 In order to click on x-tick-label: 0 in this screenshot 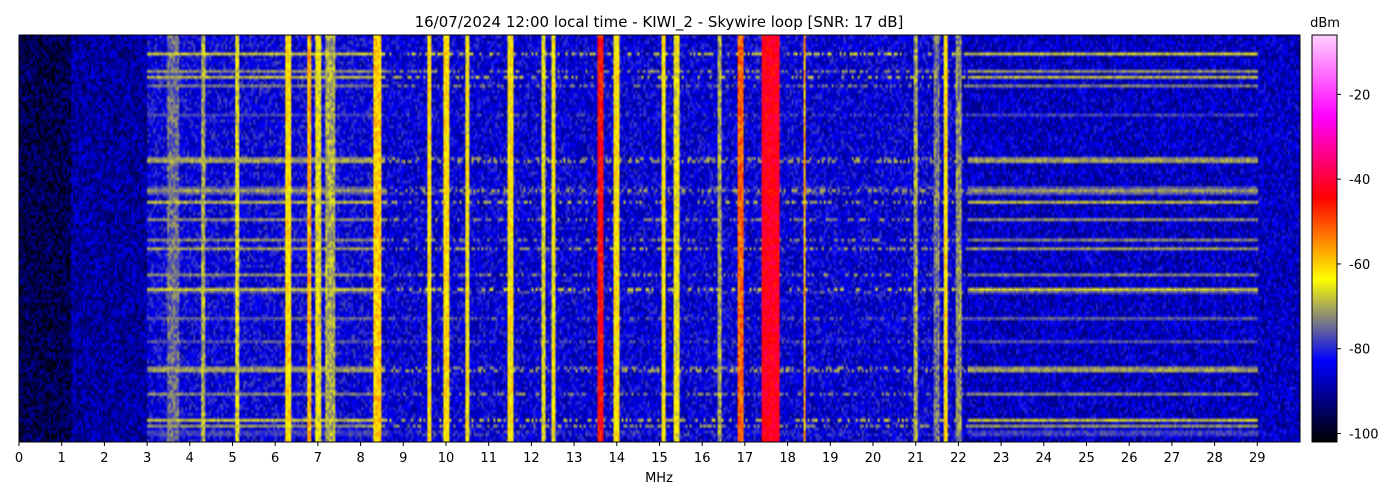, I will do `click(19, 458)`.